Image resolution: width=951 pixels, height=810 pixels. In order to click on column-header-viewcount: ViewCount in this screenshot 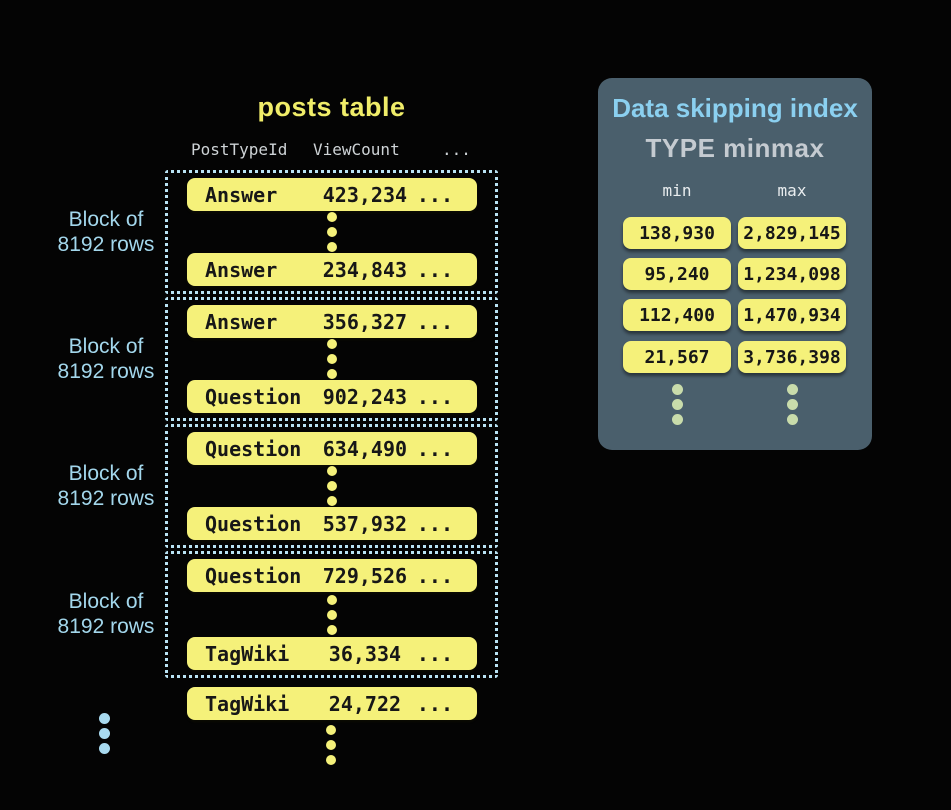, I will do `click(356, 149)`.